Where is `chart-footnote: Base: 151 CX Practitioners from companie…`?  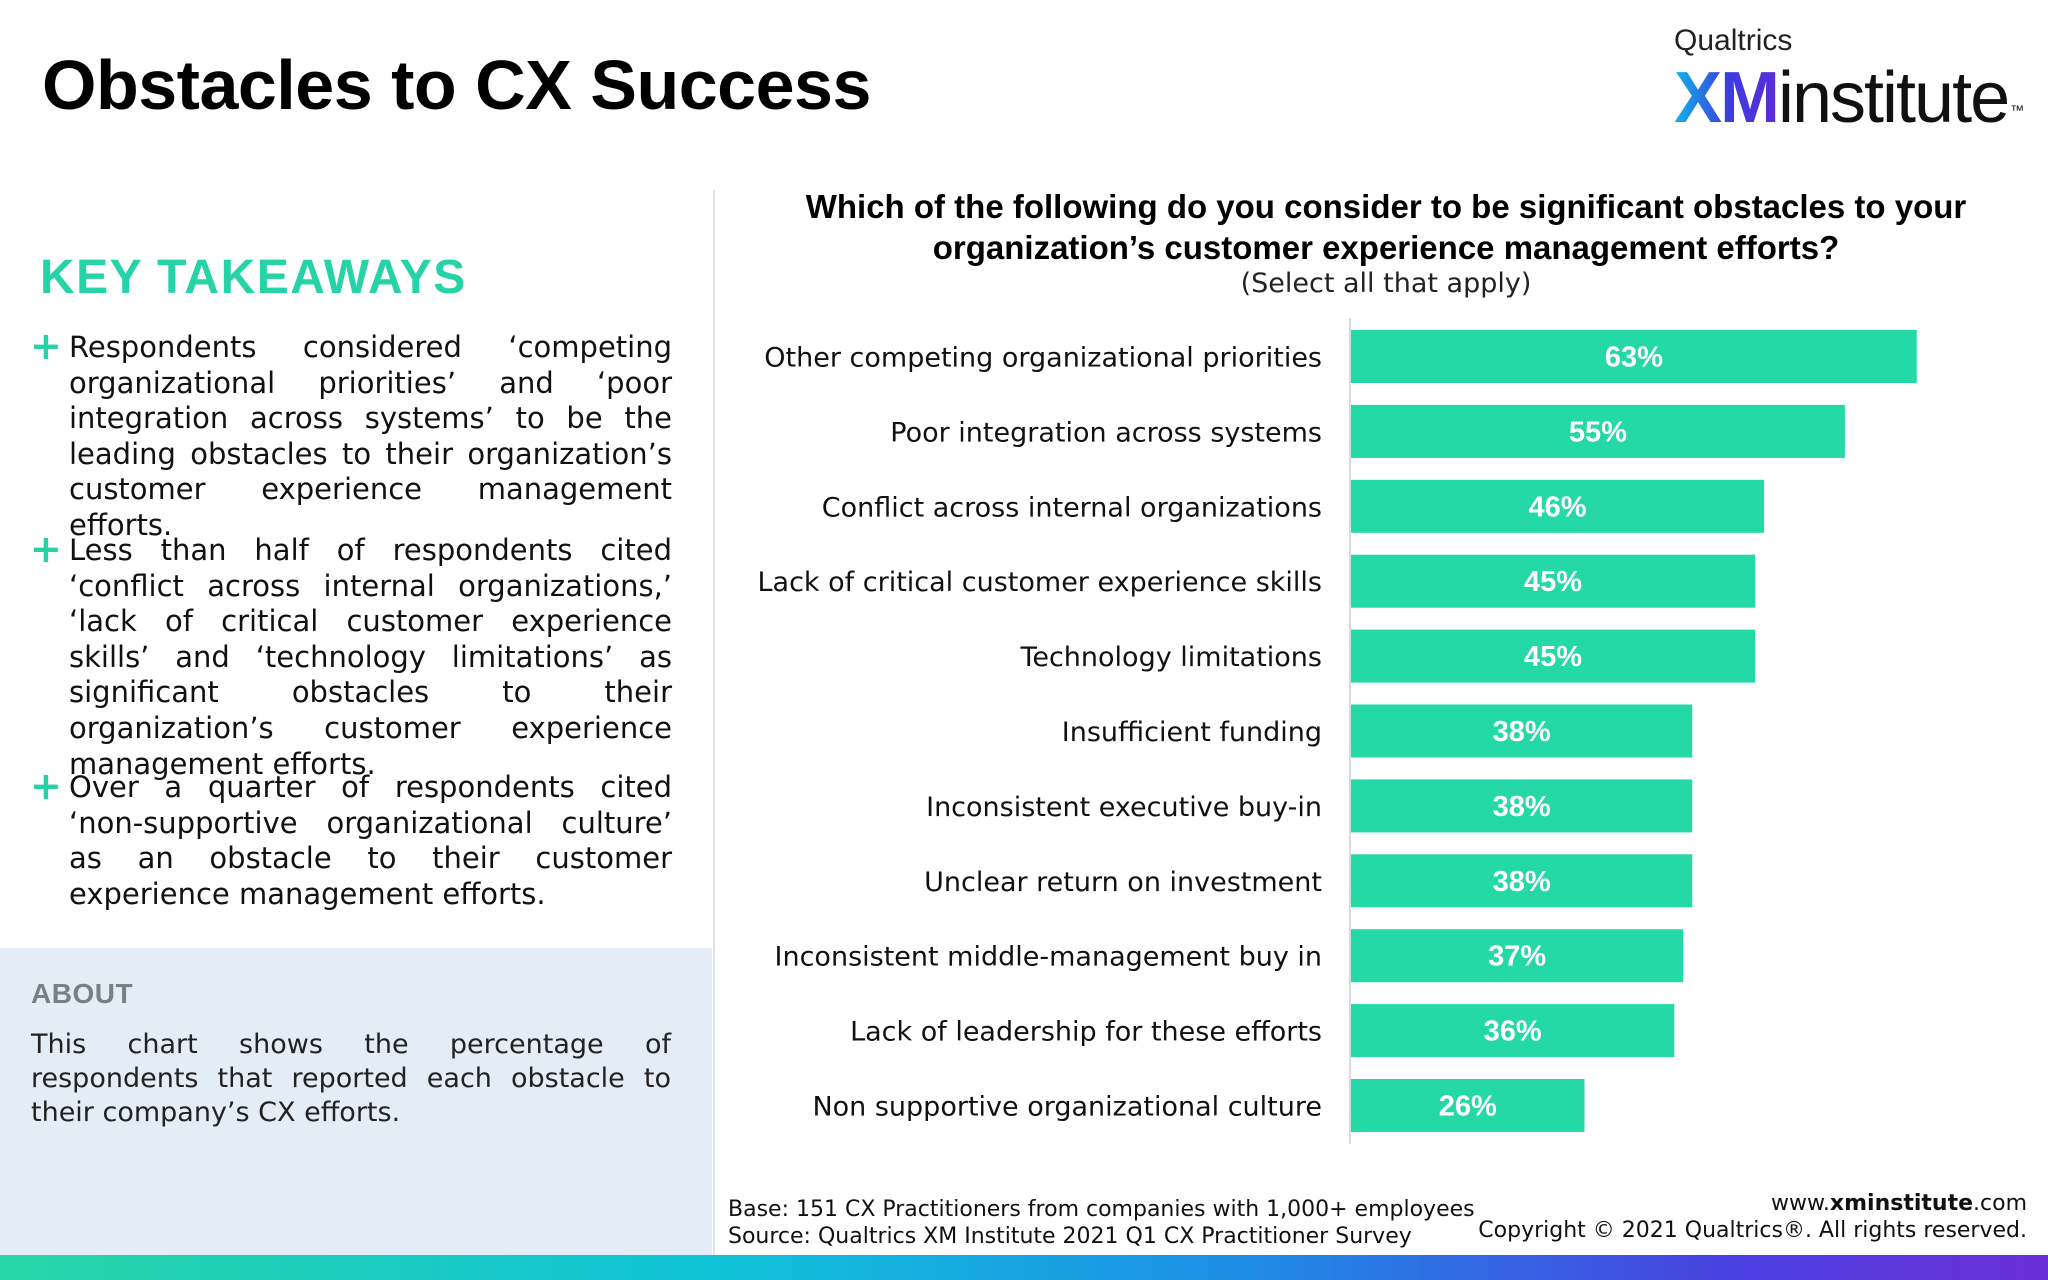 chart-footnote: Base: 151 CX Practitioners from companie… is located at coordinates (1101, 1223).